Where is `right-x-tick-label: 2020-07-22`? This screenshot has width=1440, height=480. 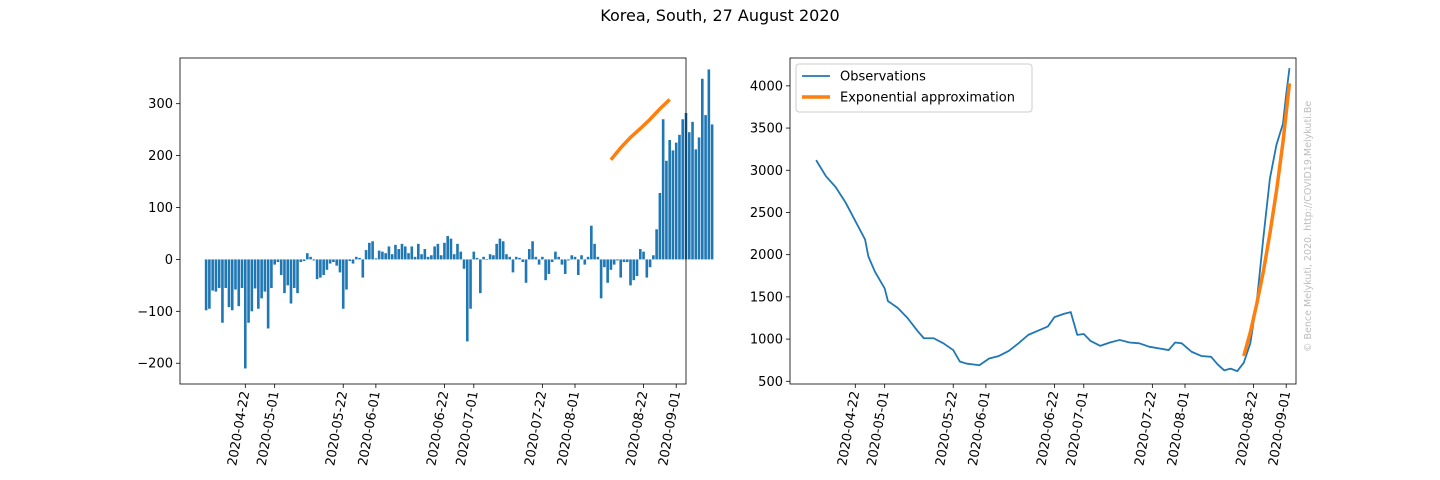
right-x-tick-label: 2020-07-22 is located at coordinates (1146, 428).